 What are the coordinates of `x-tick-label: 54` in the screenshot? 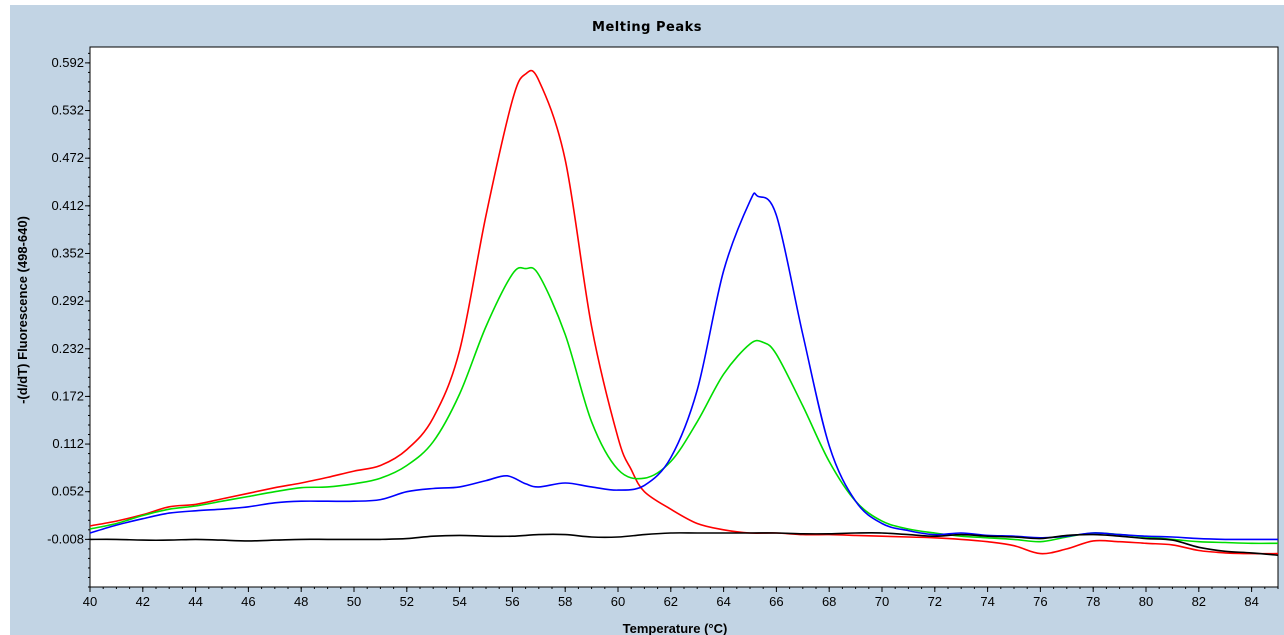 It's located at (459, 601).